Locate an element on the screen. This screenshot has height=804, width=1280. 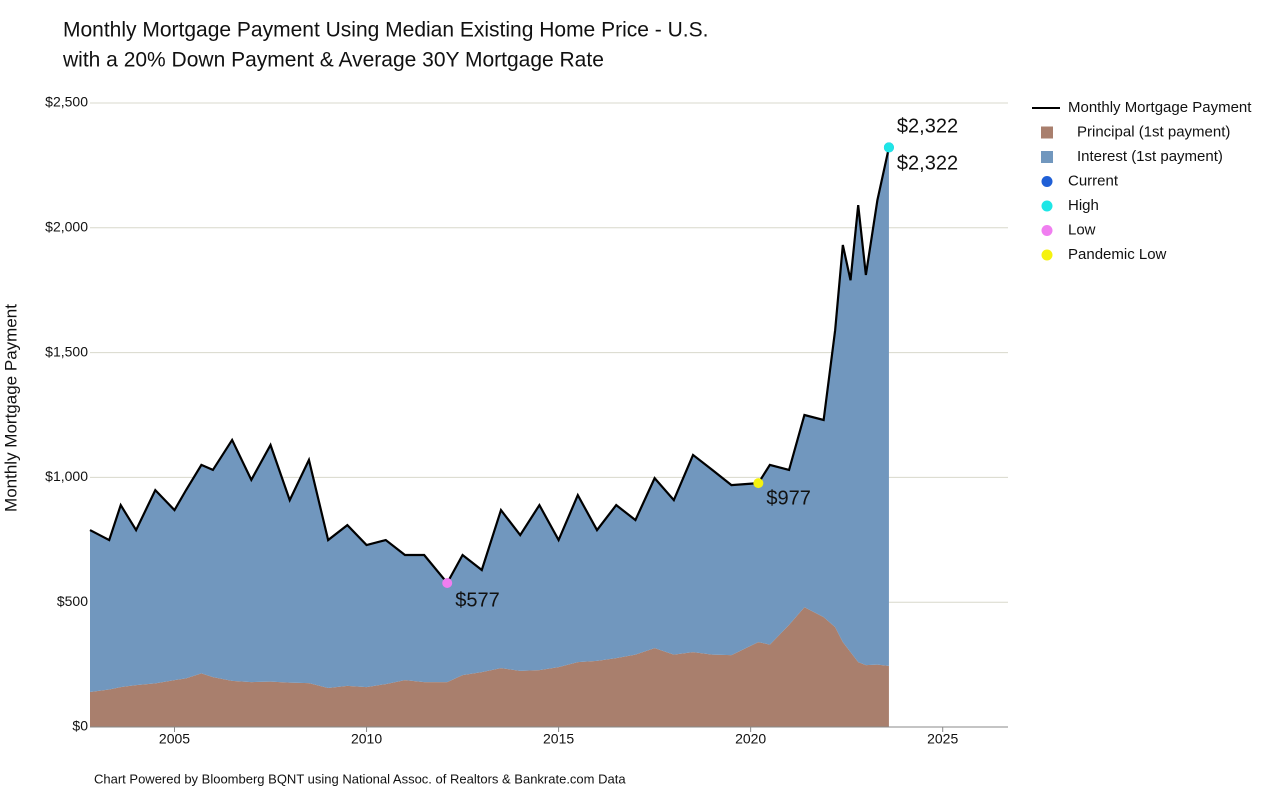
x-tick-label: 2020 is located at coordinates (750, 739).